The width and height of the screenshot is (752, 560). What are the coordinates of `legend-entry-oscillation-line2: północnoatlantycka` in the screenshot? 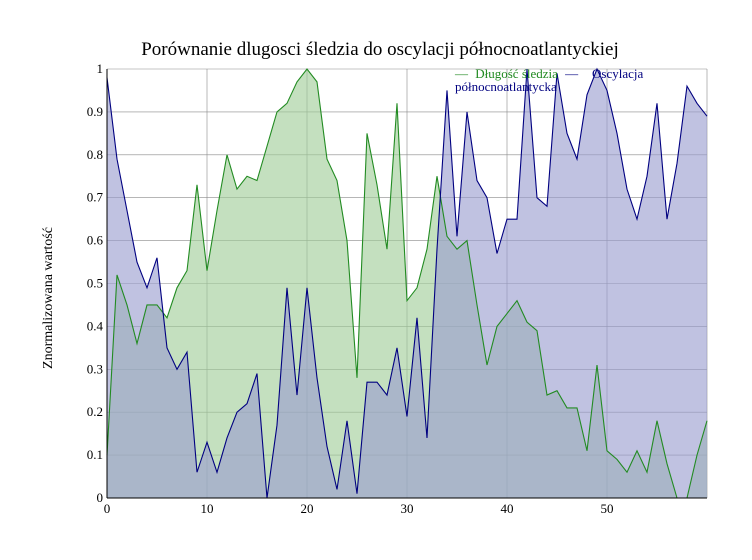 It's located at (506, 86).